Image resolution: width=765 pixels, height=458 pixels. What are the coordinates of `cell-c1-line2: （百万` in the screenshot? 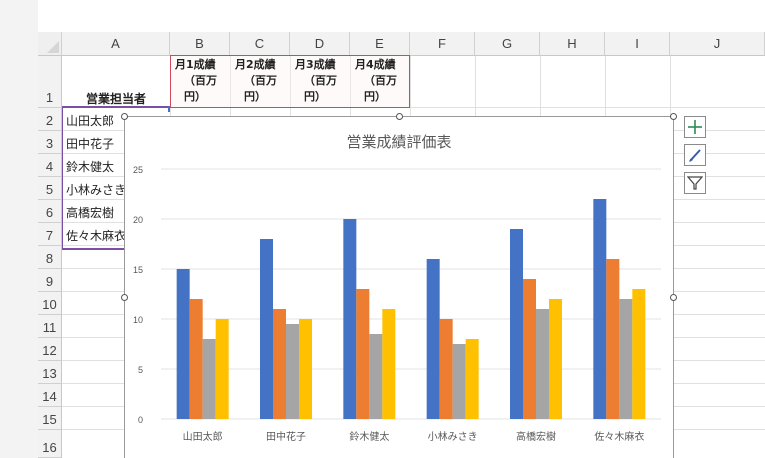 It's located at (260, 80).